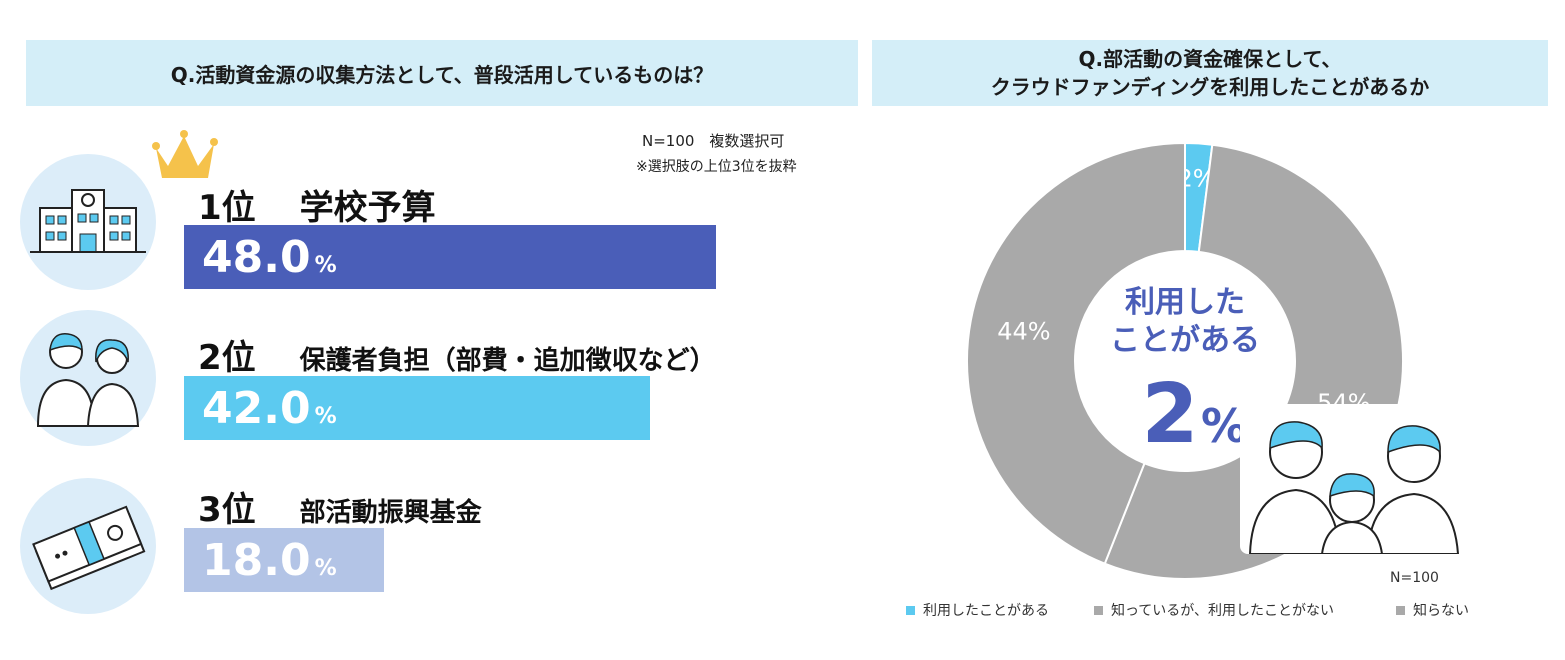 The height and width of the screenshot is (660, 1565). I want to click on parents-icon-circle, so click(88, 378).